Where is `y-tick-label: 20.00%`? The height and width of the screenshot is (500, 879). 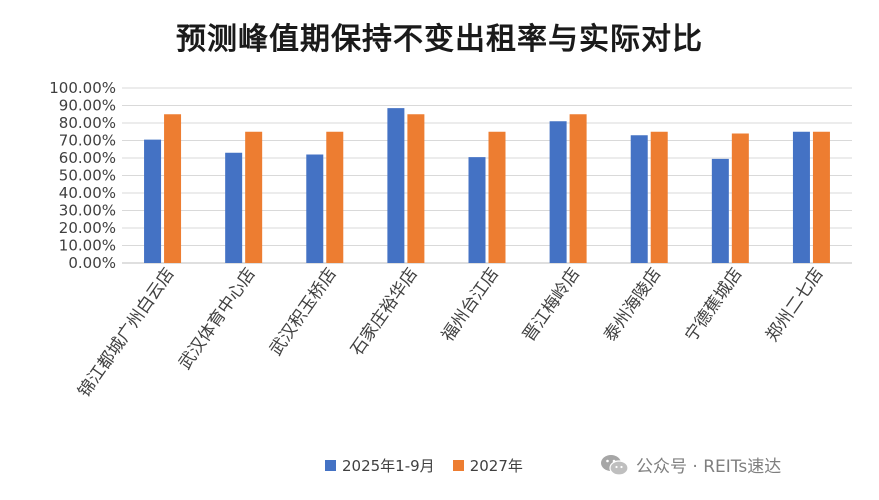
y-tick-label: 20.00% is located at coordinates (87, 228).